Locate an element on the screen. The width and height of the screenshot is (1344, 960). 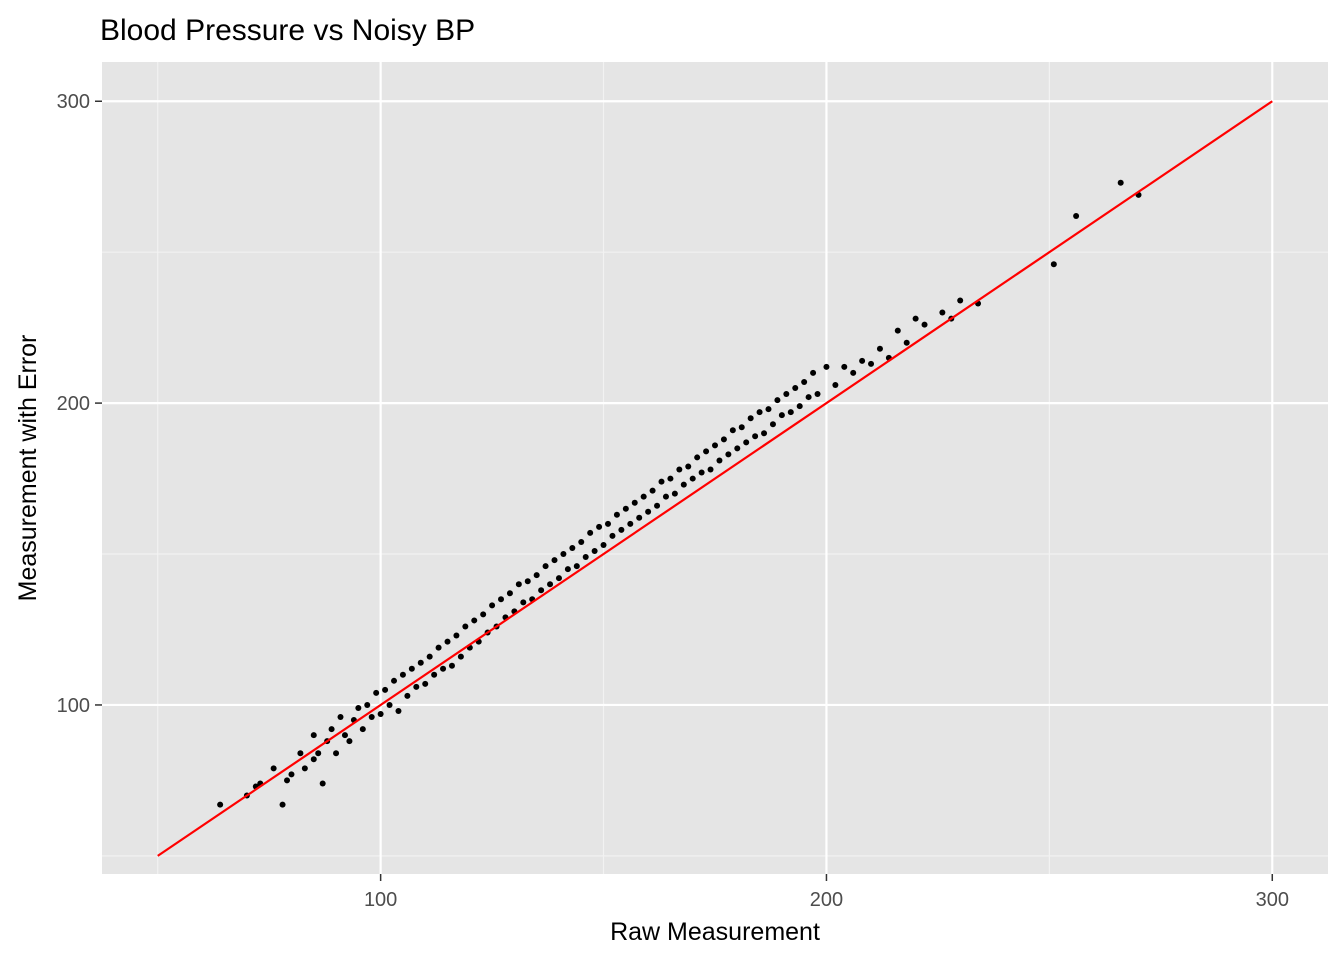
x-tick-label: 100 is located at coordinates (380, 900).